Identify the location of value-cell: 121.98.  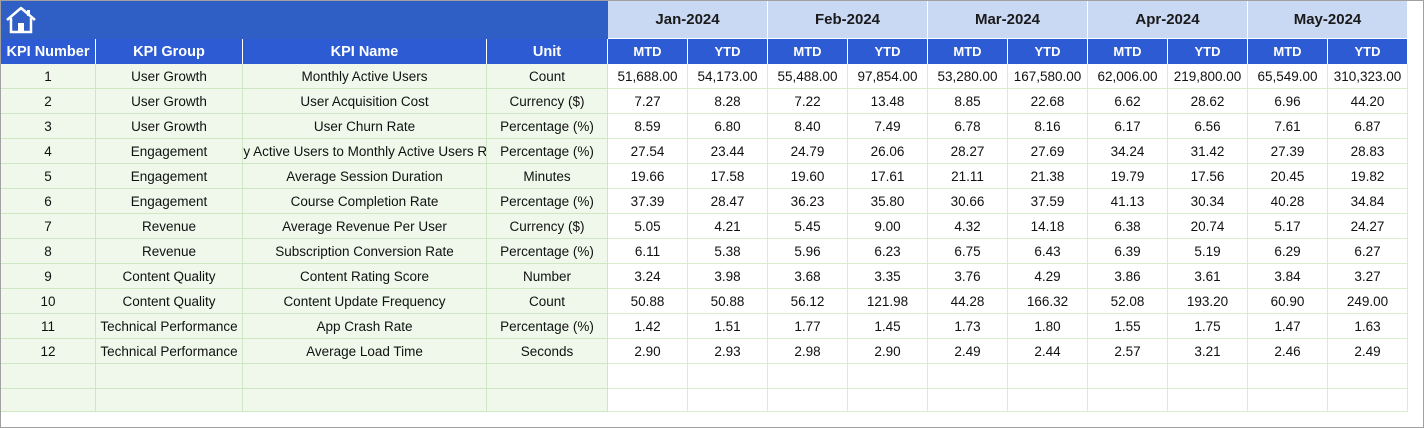
(888, 301).